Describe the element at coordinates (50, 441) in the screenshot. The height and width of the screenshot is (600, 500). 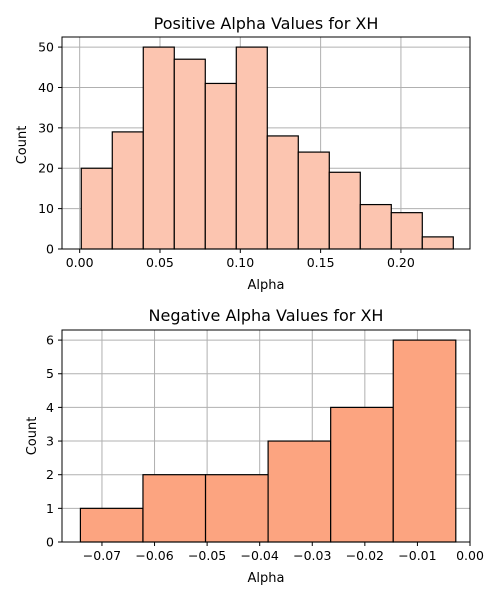
I see `y-tick-label: 3` at that location.